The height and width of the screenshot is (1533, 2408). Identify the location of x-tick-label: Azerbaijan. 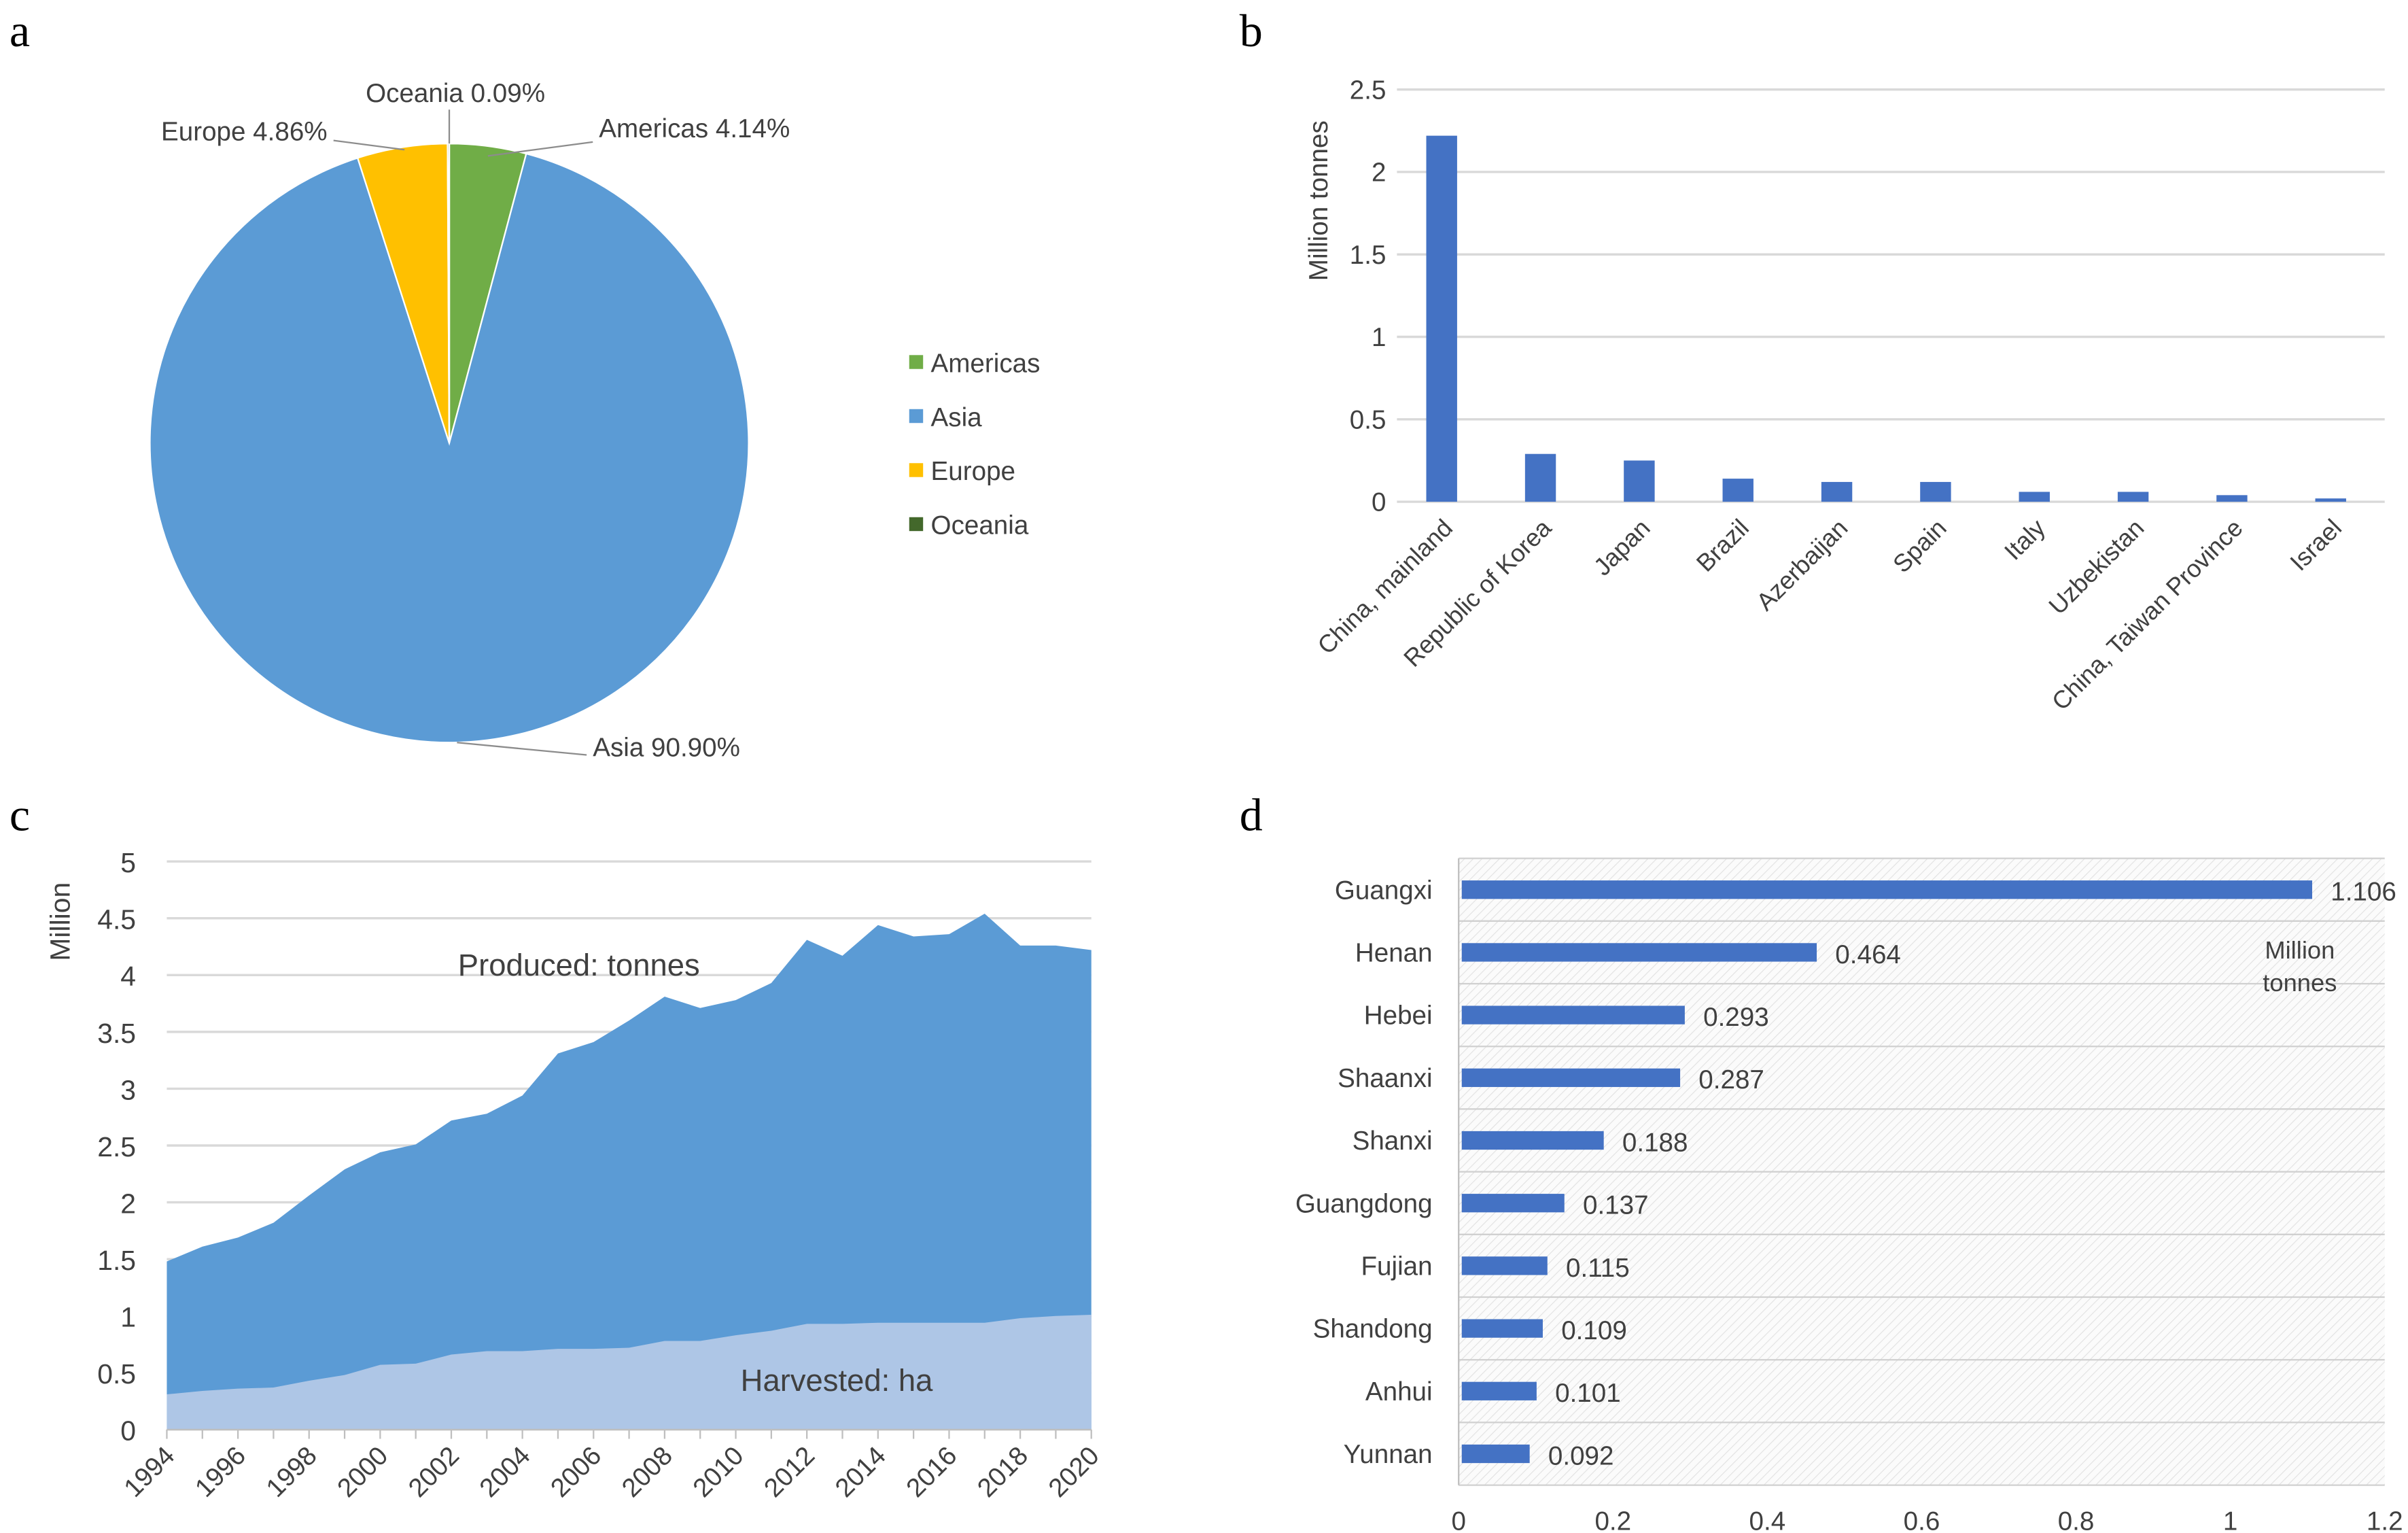
(1802, 565).